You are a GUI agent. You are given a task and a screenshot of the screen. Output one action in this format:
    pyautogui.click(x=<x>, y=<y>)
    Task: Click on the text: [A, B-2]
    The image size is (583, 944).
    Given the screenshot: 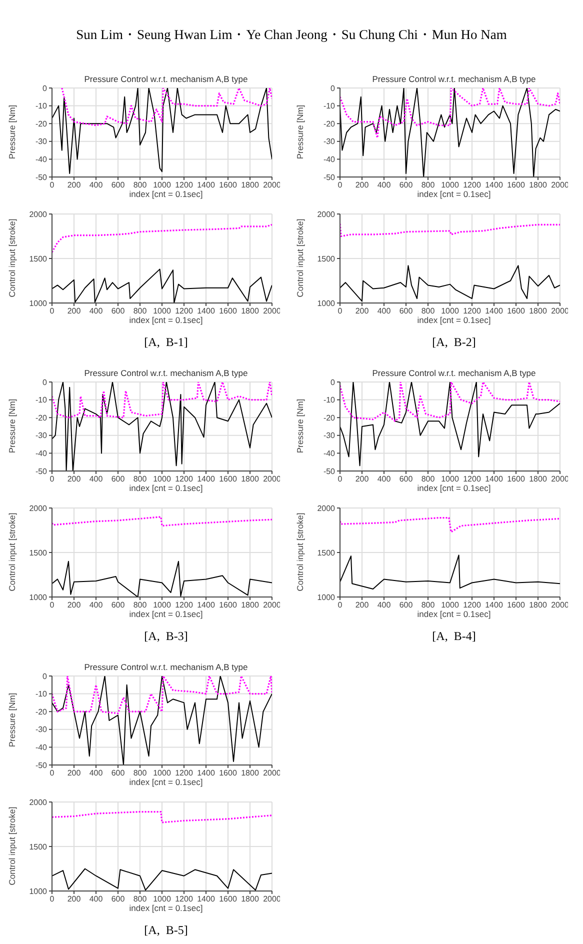 What is the action you would take?
    pyautogui.click(x=454, y=342)
    